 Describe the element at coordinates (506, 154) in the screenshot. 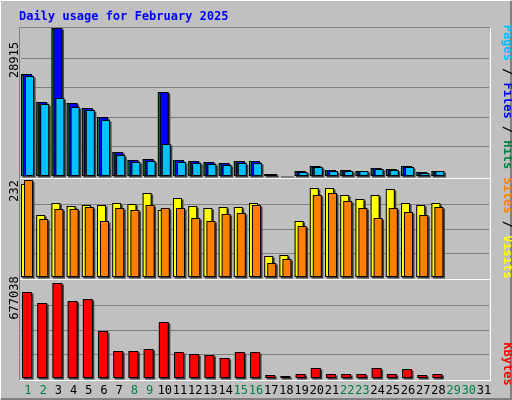

I see `legend-hits: Hits` at that location.